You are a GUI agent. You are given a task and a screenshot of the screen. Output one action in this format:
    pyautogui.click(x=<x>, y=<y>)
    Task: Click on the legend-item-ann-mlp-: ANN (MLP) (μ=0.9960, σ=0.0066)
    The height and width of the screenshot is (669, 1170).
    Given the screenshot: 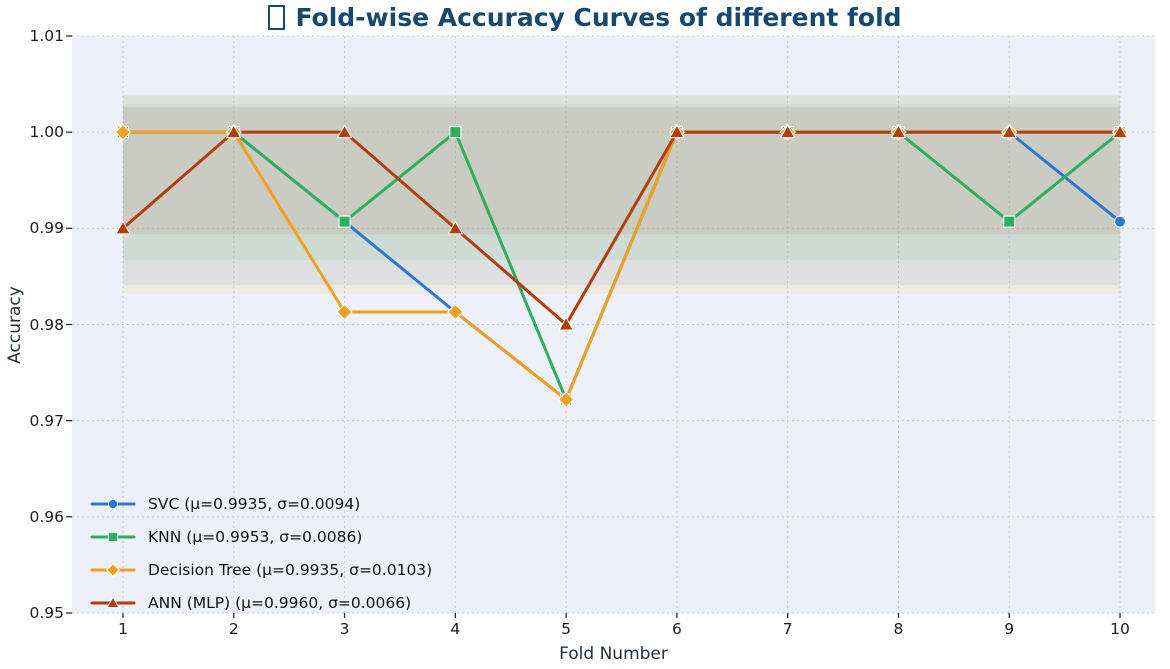 What is the action you would take?
    pyautogui.click(x=261, y=602)
    